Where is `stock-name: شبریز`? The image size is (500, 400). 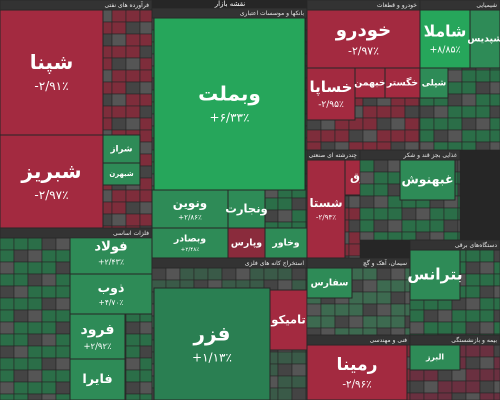 stock-name: شبریز is located at coordinates (50, 171).